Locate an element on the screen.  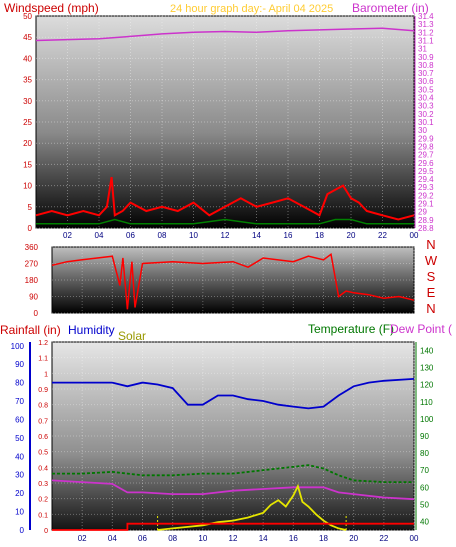
barometer-y-tick: 31.3 is located at coordinates (426, 24).